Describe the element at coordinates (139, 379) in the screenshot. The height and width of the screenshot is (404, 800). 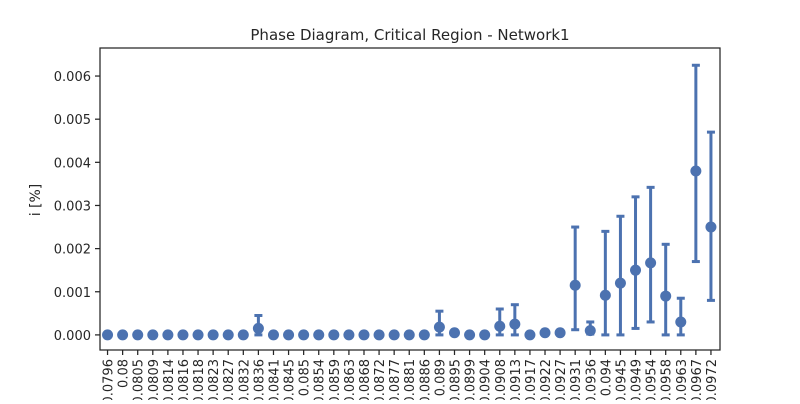
I see `x-tick-label: 0.0805` at that location.